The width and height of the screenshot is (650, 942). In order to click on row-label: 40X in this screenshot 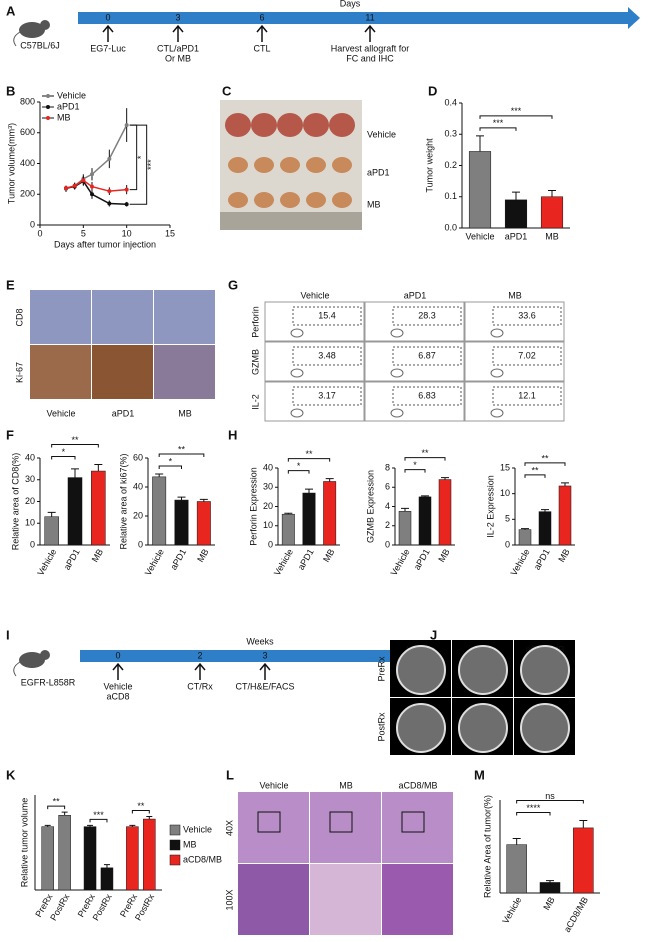, I will do `click(229, 828)`.